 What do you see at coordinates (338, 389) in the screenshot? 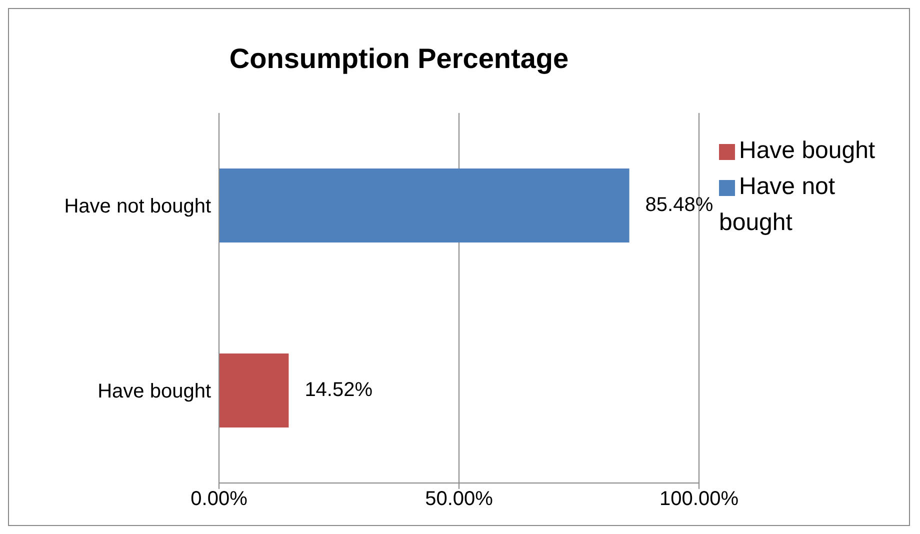
I see `data-label: 14.52%` at bounding box center [338, 389].